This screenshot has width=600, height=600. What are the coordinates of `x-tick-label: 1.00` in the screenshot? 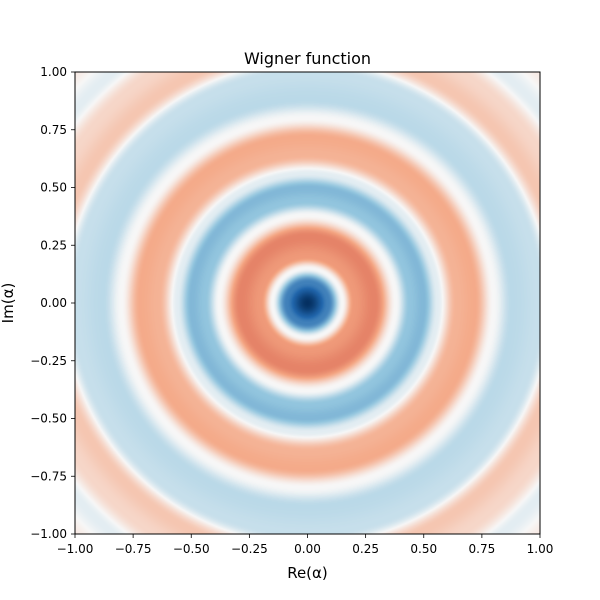 It's located at (540, 549).